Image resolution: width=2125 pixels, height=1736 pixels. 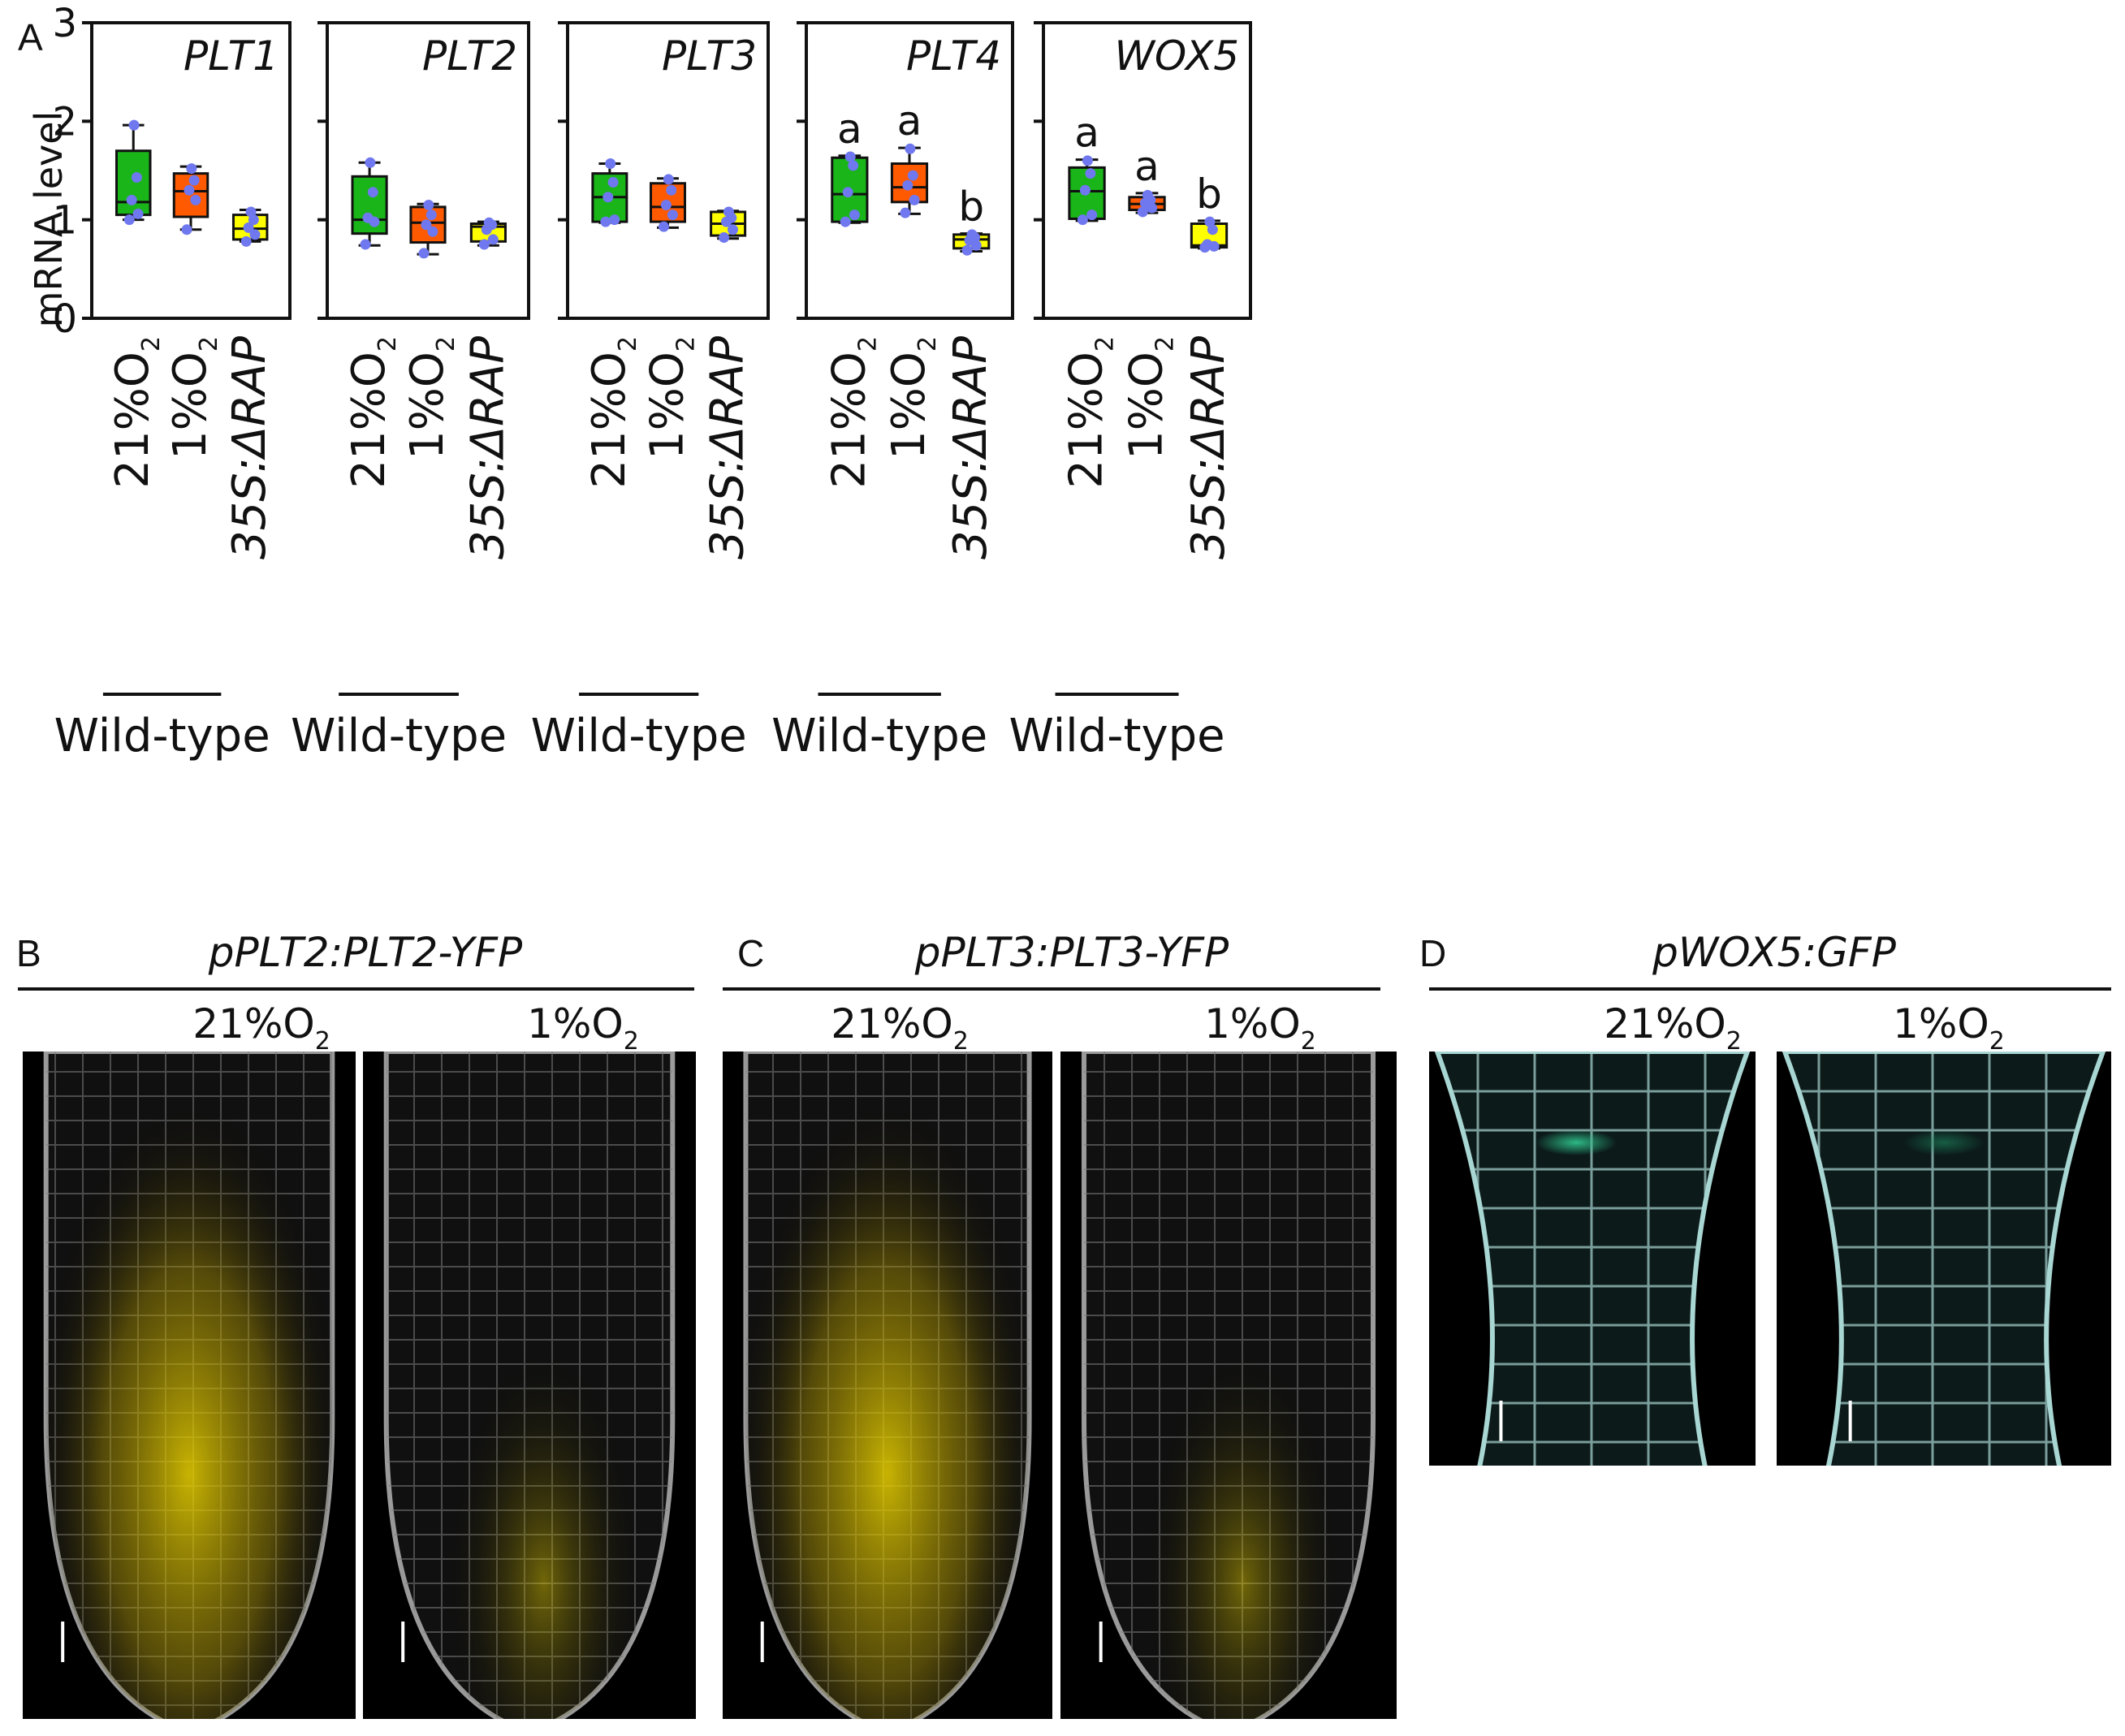 I want to click on construct-label: pWOX5:GFP, so click(x=1775, y=952).